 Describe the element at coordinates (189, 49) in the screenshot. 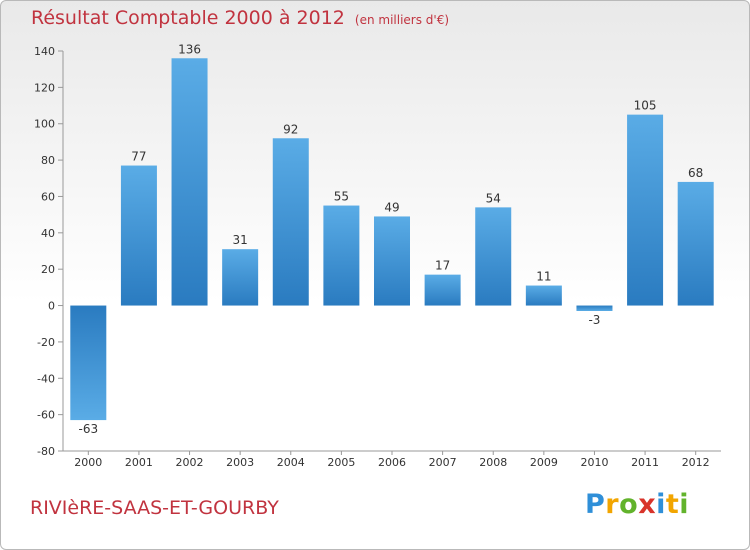

I see `value-label-2002: 136` at that location.